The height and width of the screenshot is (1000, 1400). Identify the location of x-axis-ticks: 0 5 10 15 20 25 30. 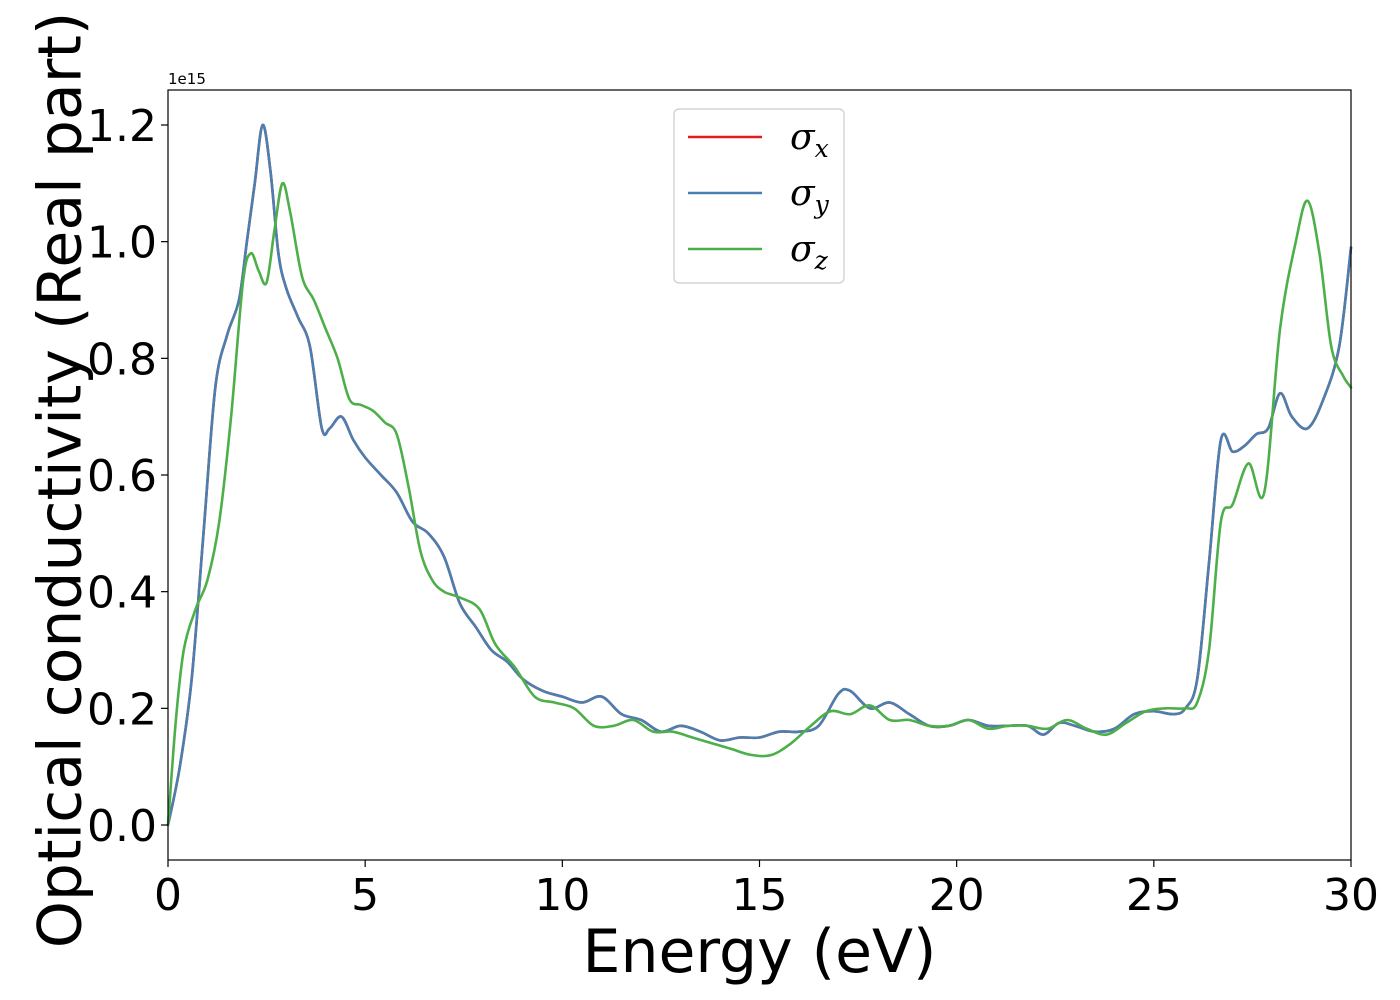
(766, 890).